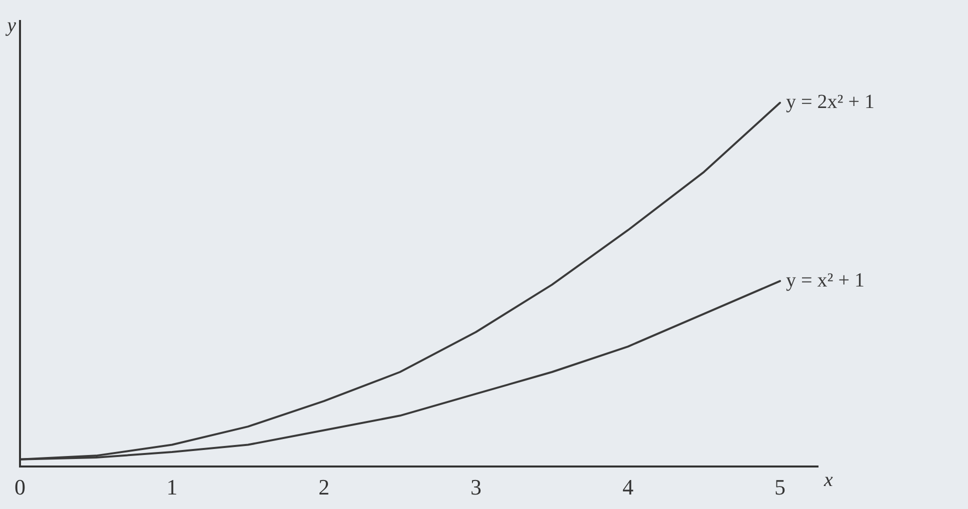 The image size is (968, 509). Describe the element at coordinates (172, 487) in the screenshot. I see `x-tick-label: 1` at that location.